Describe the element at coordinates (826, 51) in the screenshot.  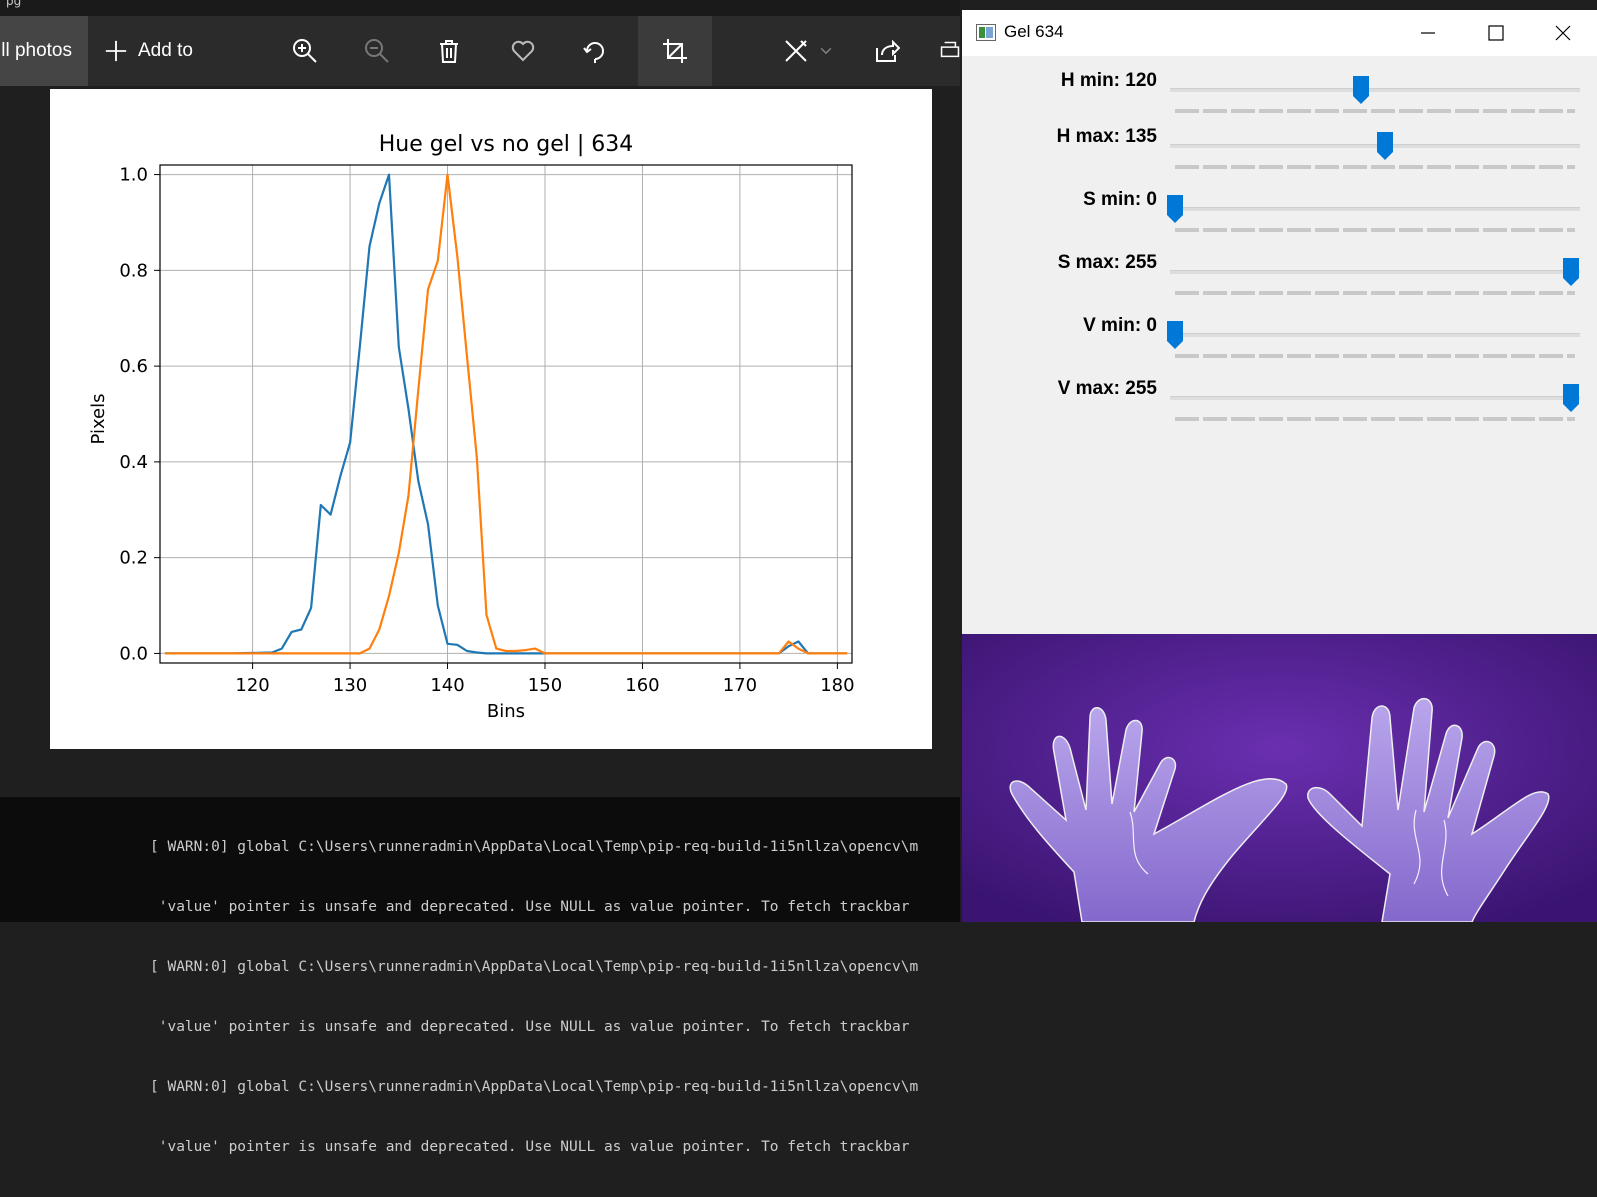
I see `chevron-down-icon` at that location.